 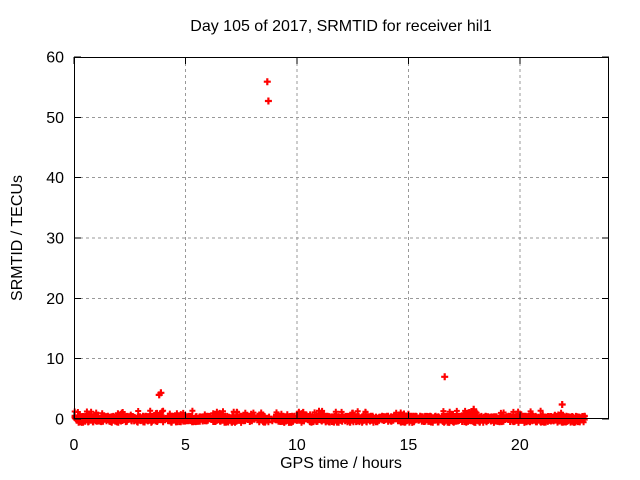 What do you see at coordinates (408, 445) in the screenshot?
I see `x-tick-label: 15` at bounding box center [408, 445].